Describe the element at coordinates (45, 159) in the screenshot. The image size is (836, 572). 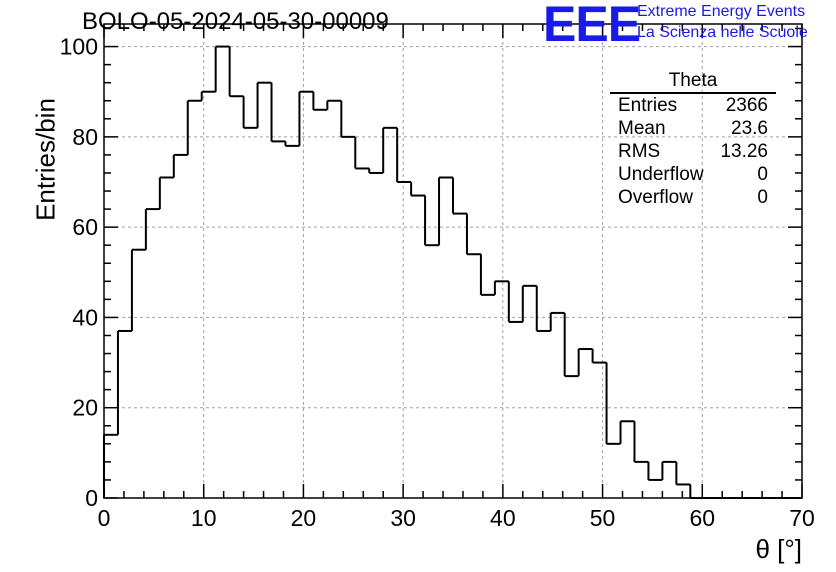
I see `y-axis-label: Entries/bin` at that location.